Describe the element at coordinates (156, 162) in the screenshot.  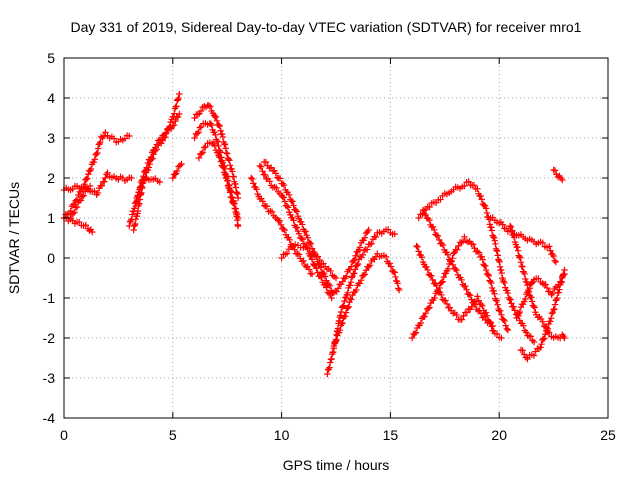
I see `series-sat-e` at that location.